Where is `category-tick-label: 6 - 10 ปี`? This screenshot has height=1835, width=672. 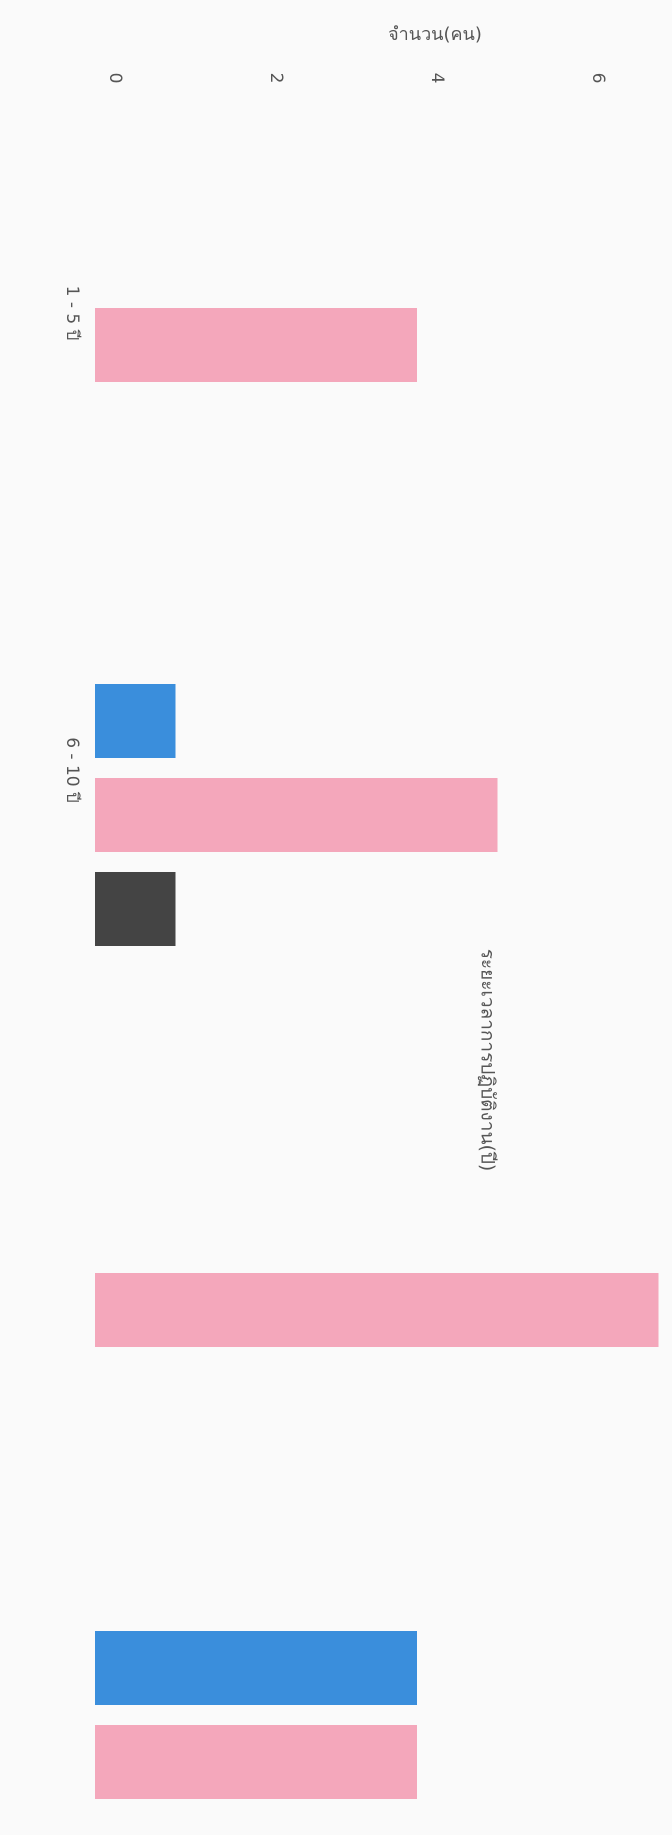
category-tick-label: 6 - 10 ปี is located at coordinates (72, 770).